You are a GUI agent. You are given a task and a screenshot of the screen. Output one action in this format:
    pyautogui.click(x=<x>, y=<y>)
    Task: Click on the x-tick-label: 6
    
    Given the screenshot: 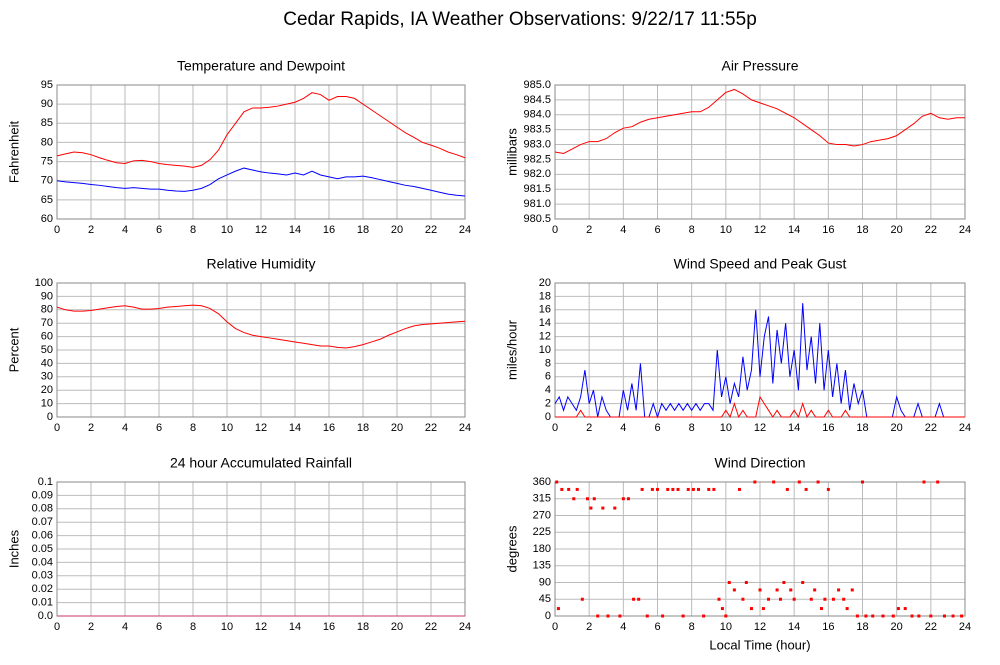 What is the action you would take?
    pyautogui.click(x=657, y=230)
    